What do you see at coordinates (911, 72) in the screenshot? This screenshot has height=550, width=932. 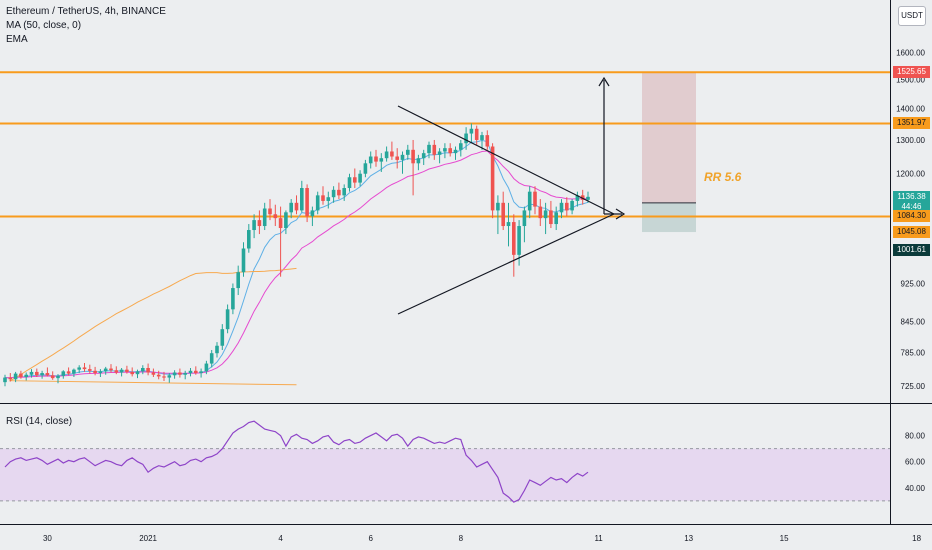 I see `price-badge: 1525.65` at bounding box center [911, 72].